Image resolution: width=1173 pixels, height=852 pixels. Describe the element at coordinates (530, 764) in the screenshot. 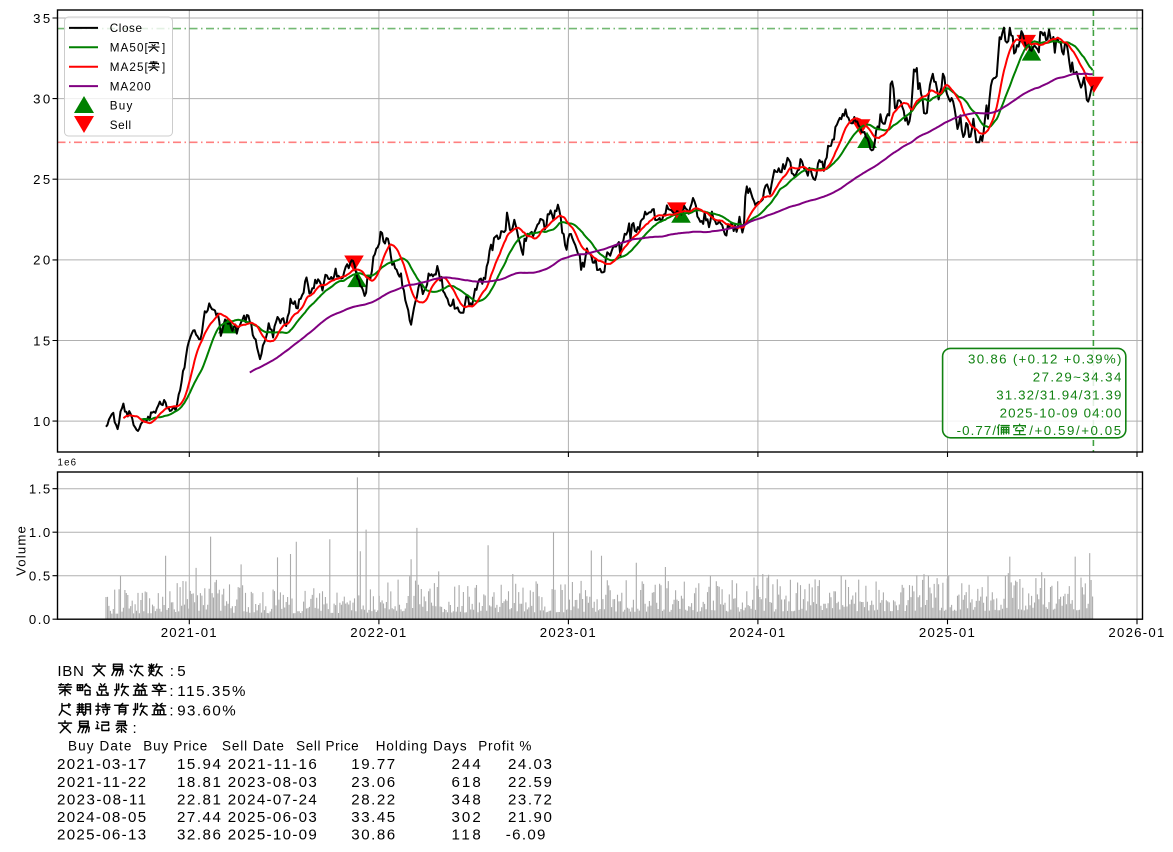

I see `svg-text: 24.03` at that location.